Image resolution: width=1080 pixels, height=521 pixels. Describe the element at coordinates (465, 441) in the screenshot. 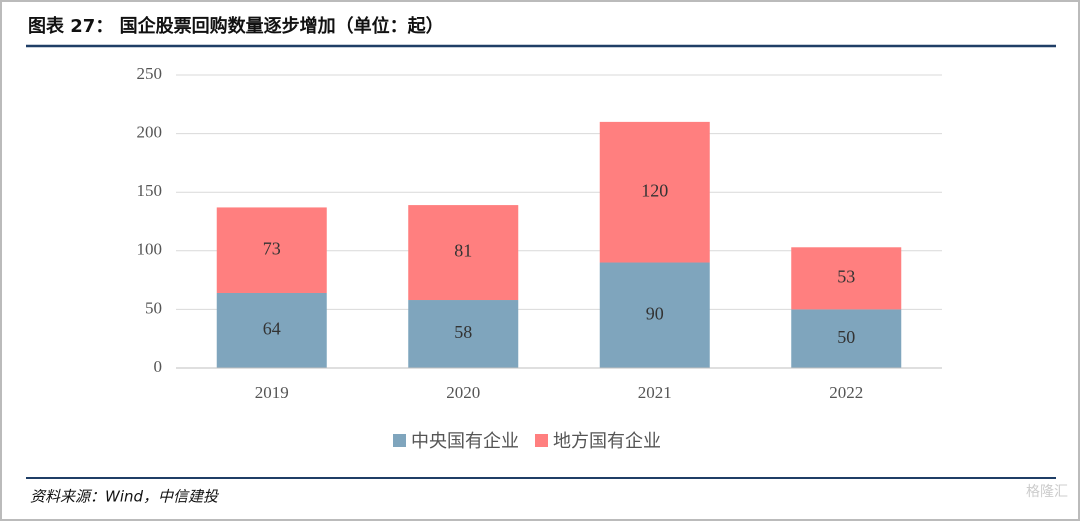

I see `legend-label: 中央国有企业` at that location.